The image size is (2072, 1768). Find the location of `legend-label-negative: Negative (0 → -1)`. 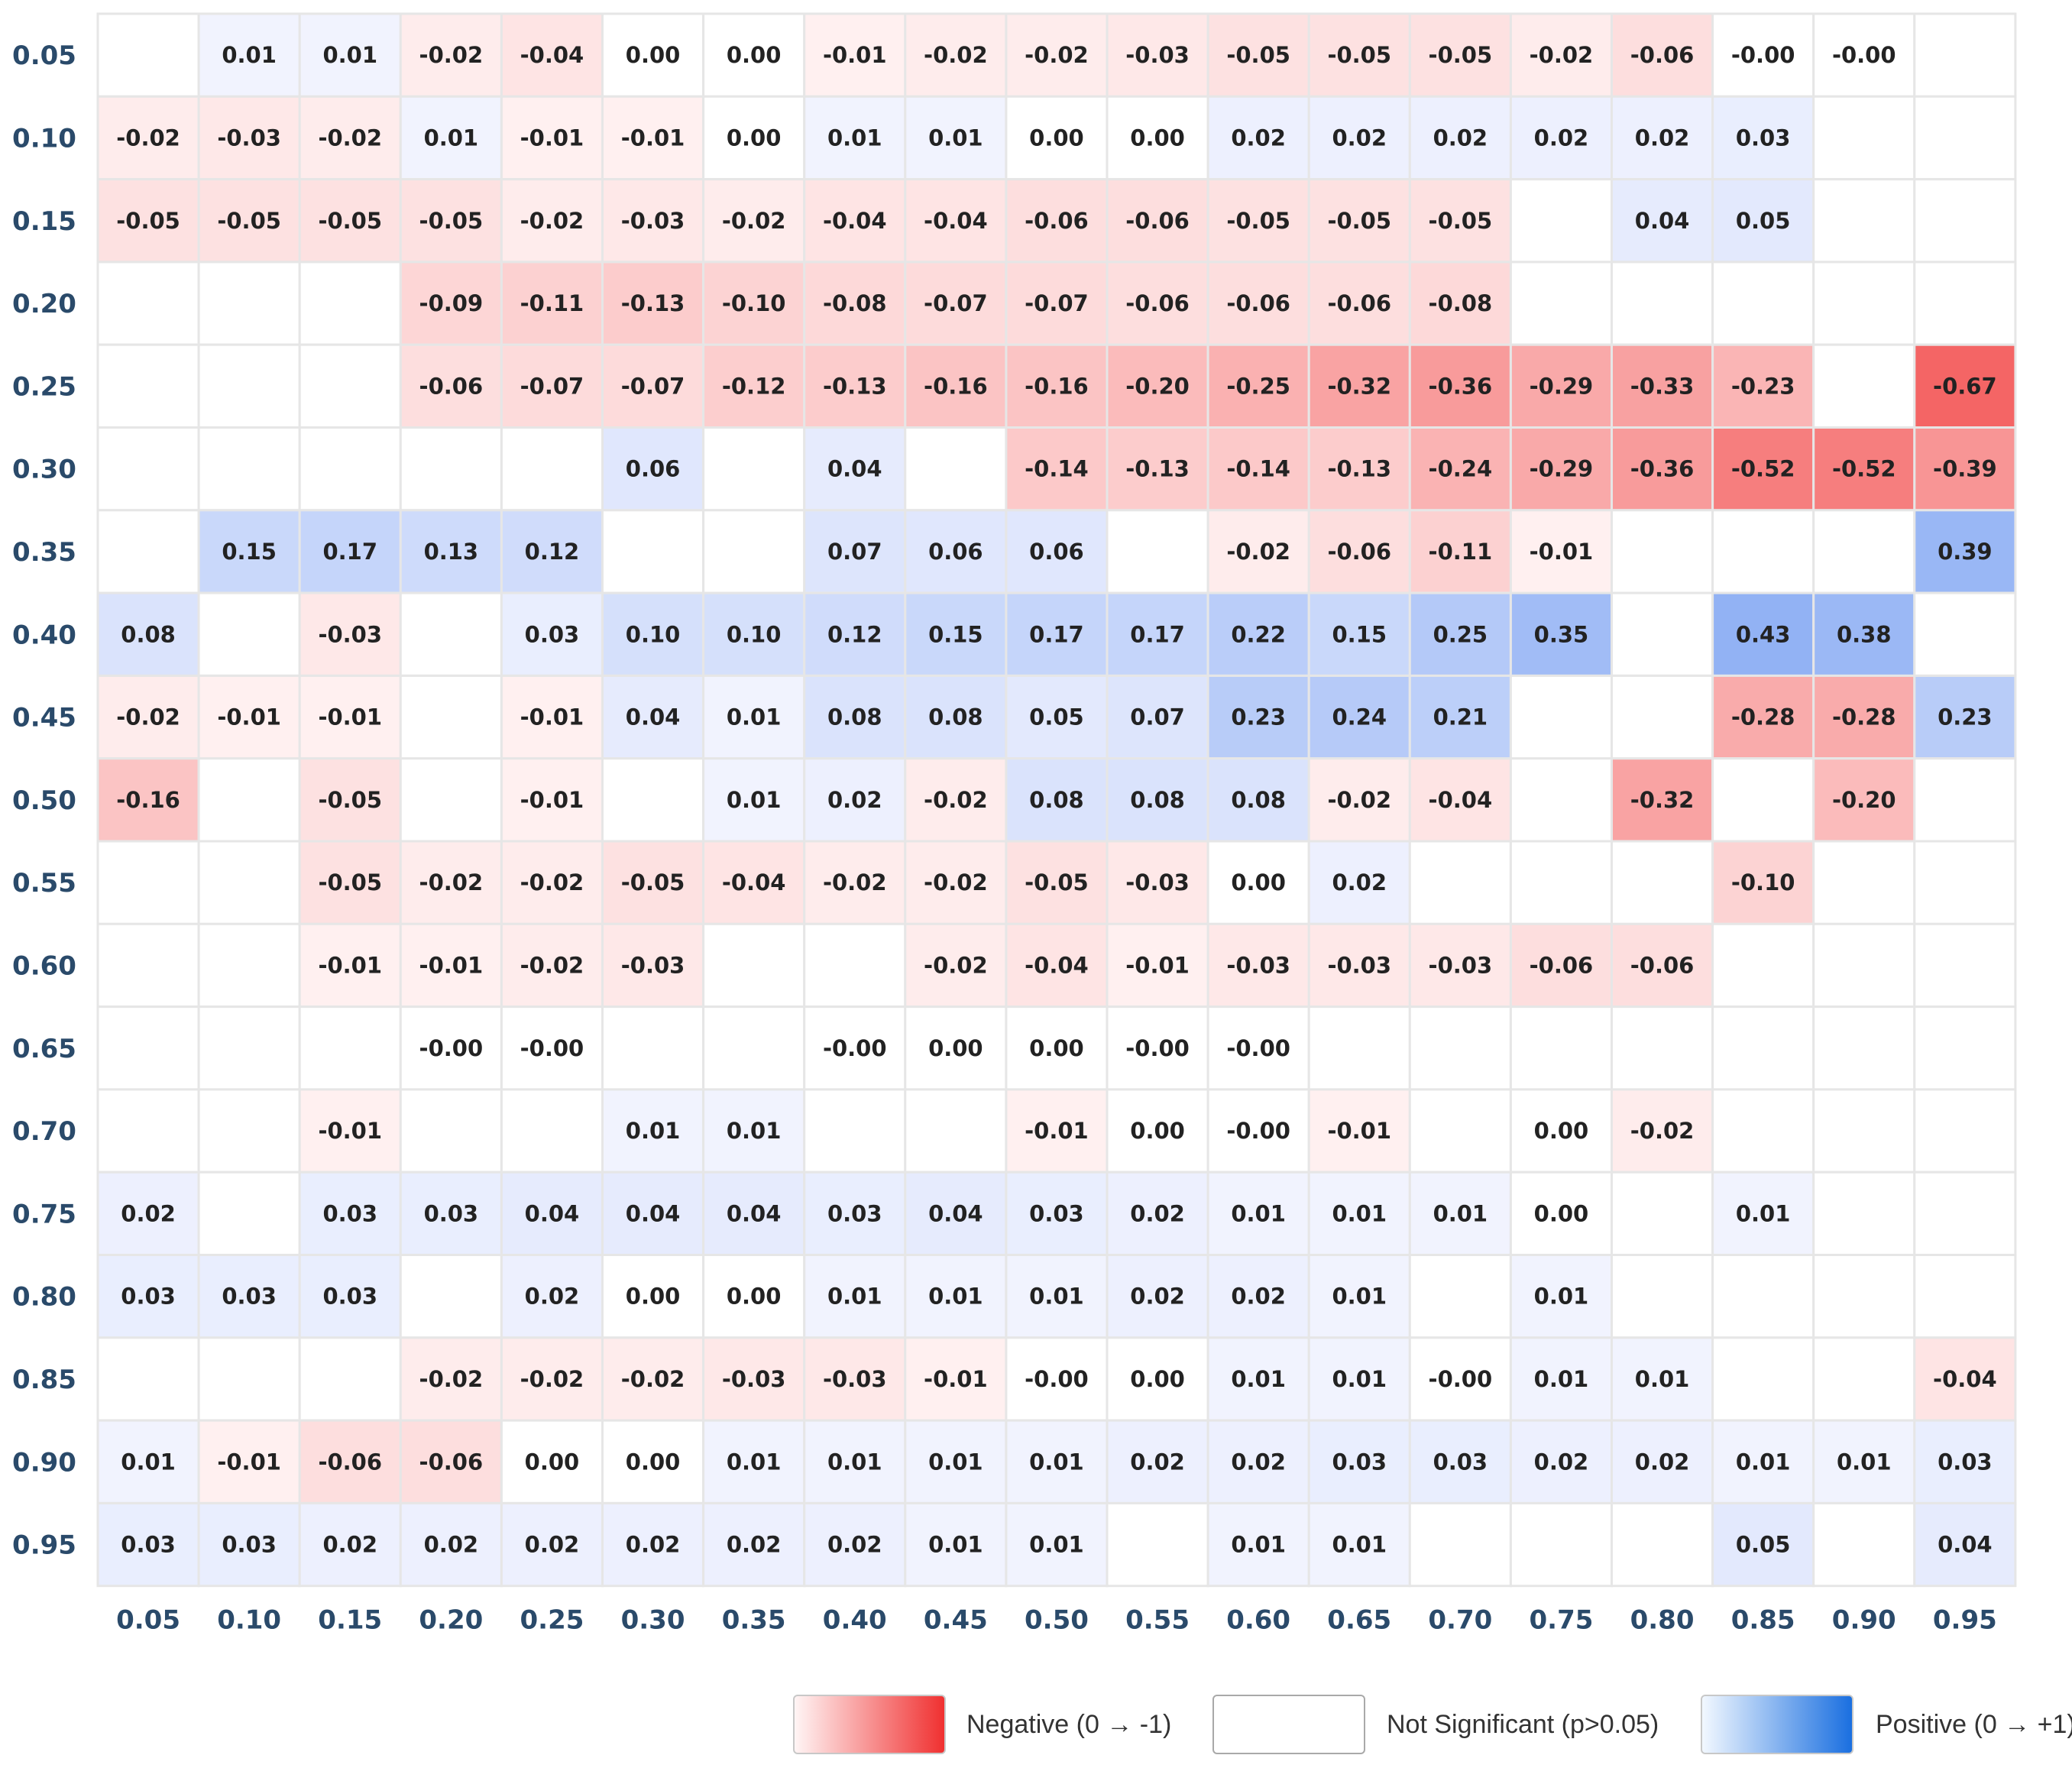

legend-label-negative: Negative (0 → -1) is located at coordinates (1069, 1724).